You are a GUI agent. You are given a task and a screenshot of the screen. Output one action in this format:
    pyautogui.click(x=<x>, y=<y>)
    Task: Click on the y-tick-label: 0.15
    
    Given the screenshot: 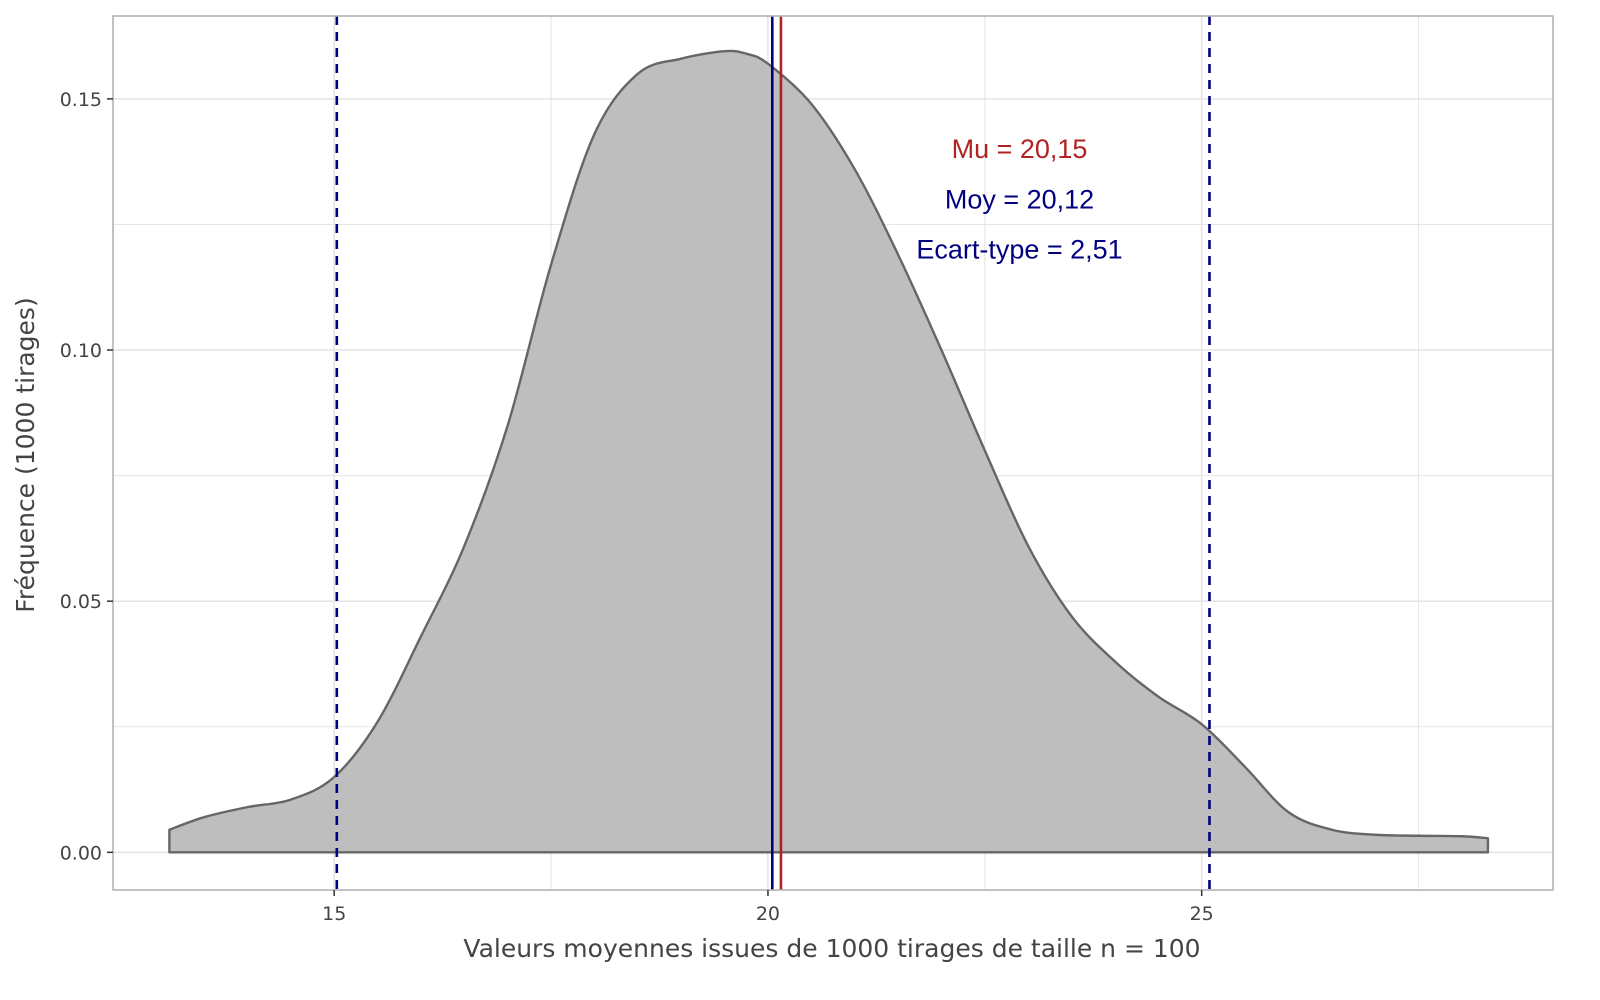 What is the action you would take?
    pyautogui.click(x=81, y=100)
    